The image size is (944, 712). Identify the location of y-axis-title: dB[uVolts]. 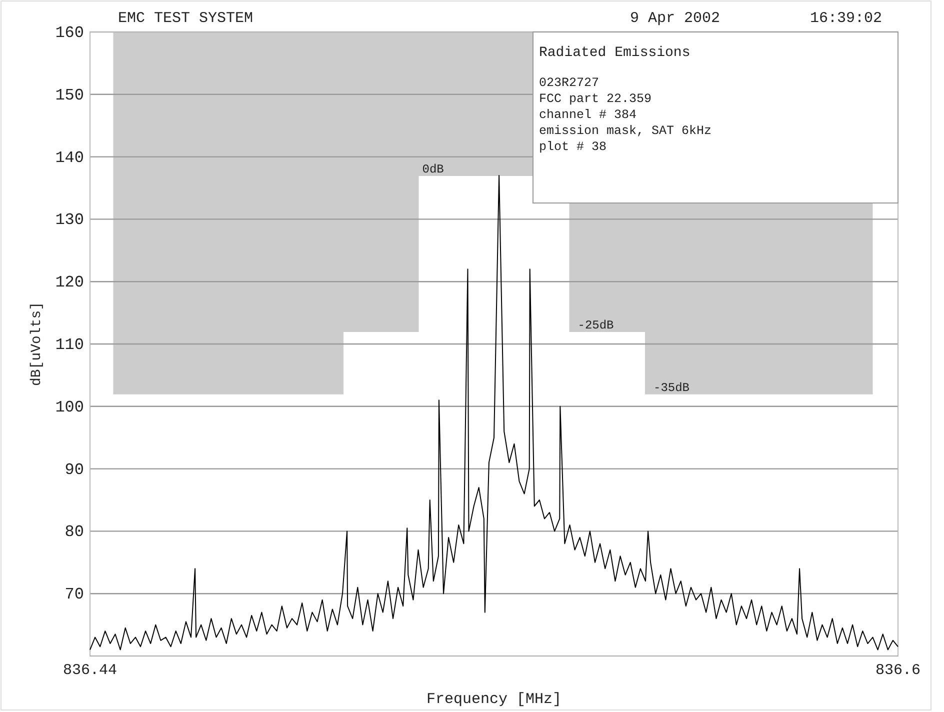
(37, 344).